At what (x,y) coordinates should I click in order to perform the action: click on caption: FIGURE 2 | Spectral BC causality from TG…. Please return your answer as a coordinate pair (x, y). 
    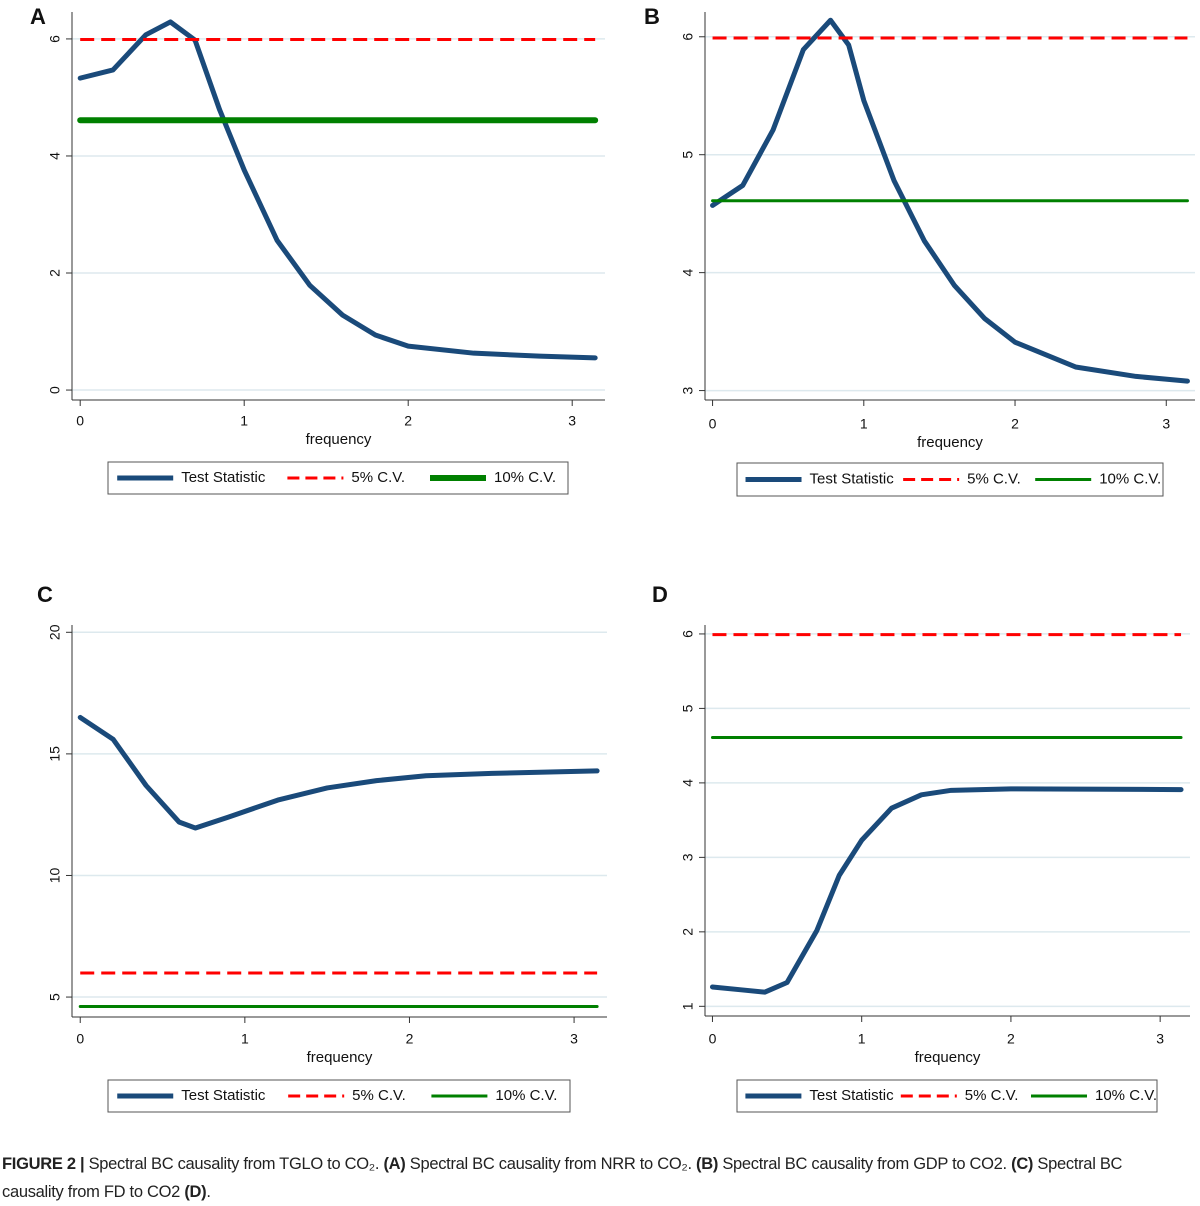
    Looking at the image, I should click on (594, 1178).